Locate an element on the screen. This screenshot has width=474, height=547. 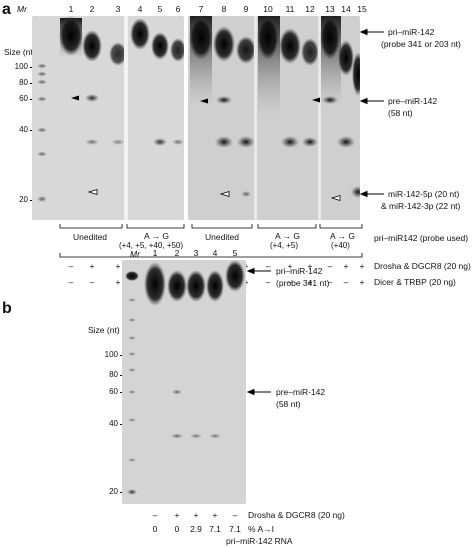
panel-a-marker-label: Mr is located at coordinates (22, 9).